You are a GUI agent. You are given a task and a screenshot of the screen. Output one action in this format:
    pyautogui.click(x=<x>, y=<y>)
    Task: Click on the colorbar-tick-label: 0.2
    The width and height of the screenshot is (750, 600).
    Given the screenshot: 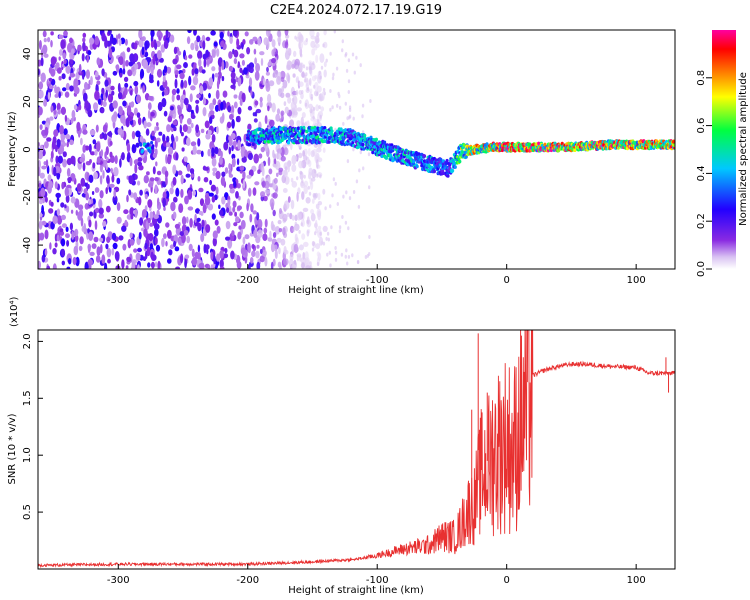 What is the action you would take?
    pyautogui.click(x=701, y=221)
    